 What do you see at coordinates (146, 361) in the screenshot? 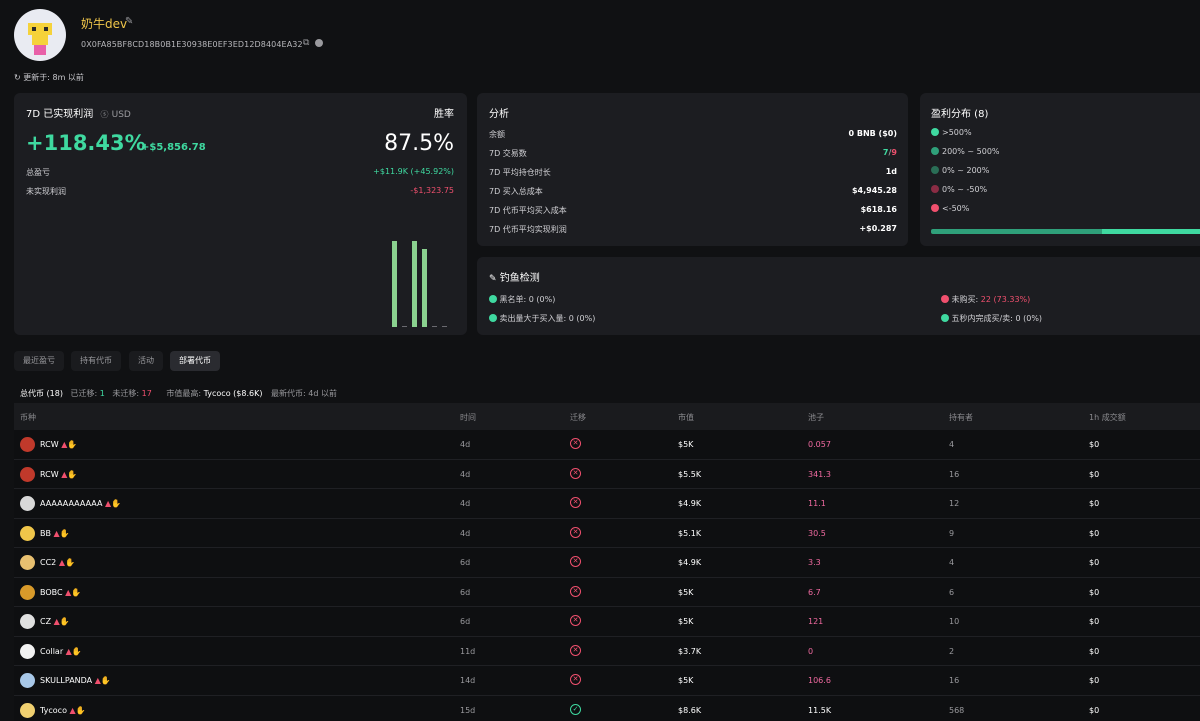
I see `tab-activity: 活动` at bounding box center [146, 361].